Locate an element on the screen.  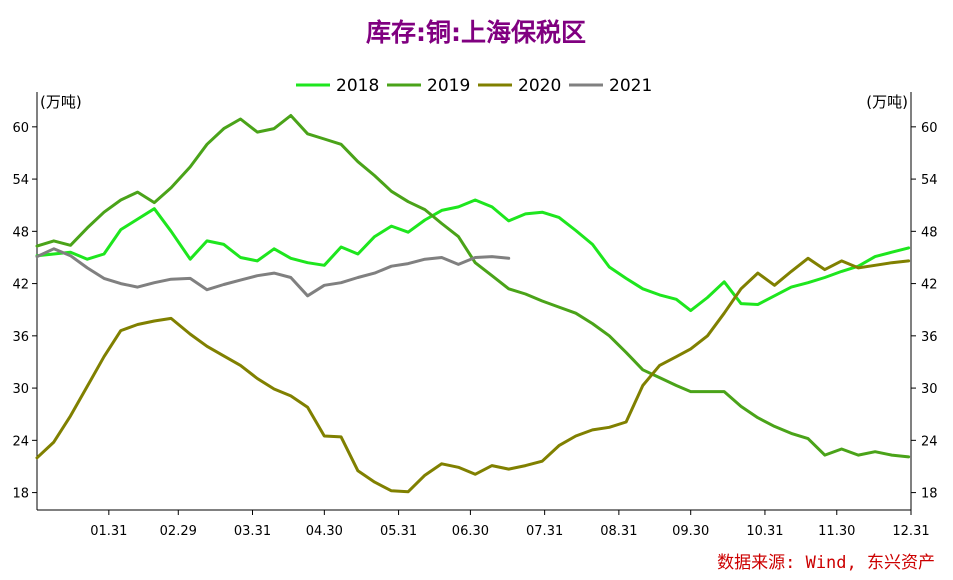
right-axis-unit-label: (万吨) is located at coordinates (887, 102).